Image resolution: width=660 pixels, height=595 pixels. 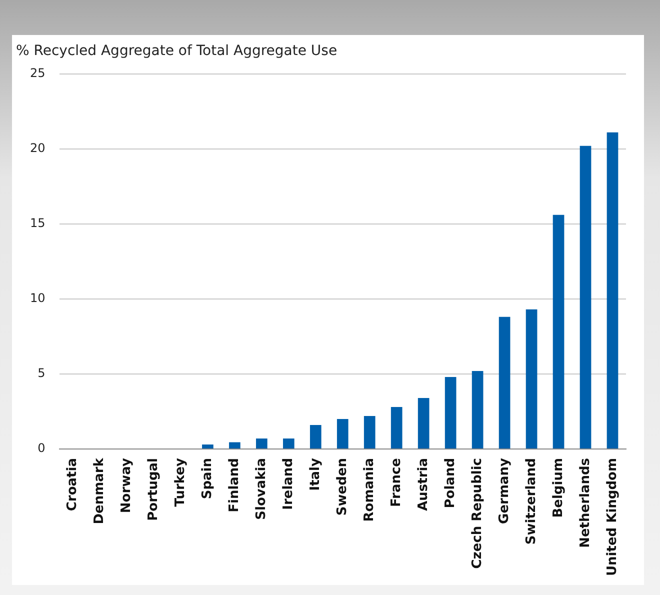 What do you see at coordinates (38, 223) in the screenshot?
I see `y-tick-label: 15` at bounding box center [38, 223].